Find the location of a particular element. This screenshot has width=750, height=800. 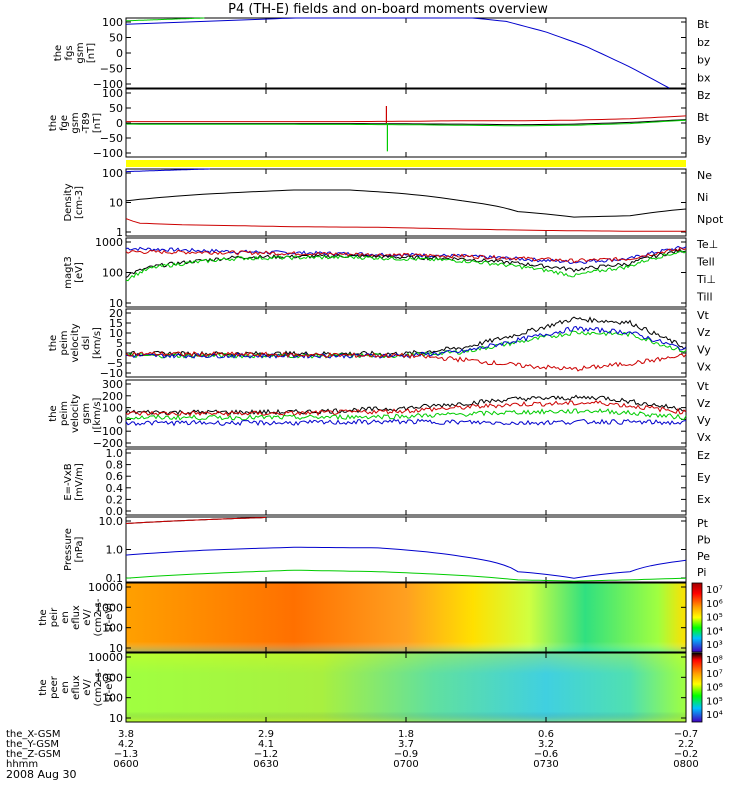

legend-bz: bz is located at coordinates (703, 42).